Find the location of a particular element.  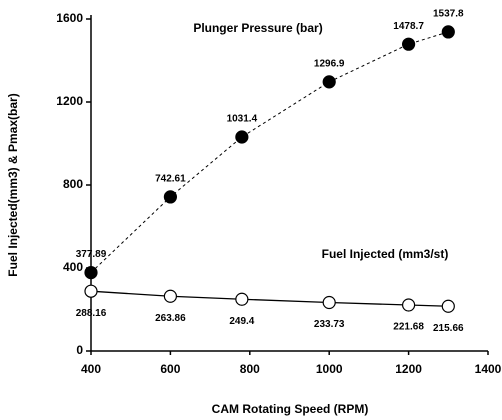

x-tick-label: 400 is located at coordinates (91, 369).